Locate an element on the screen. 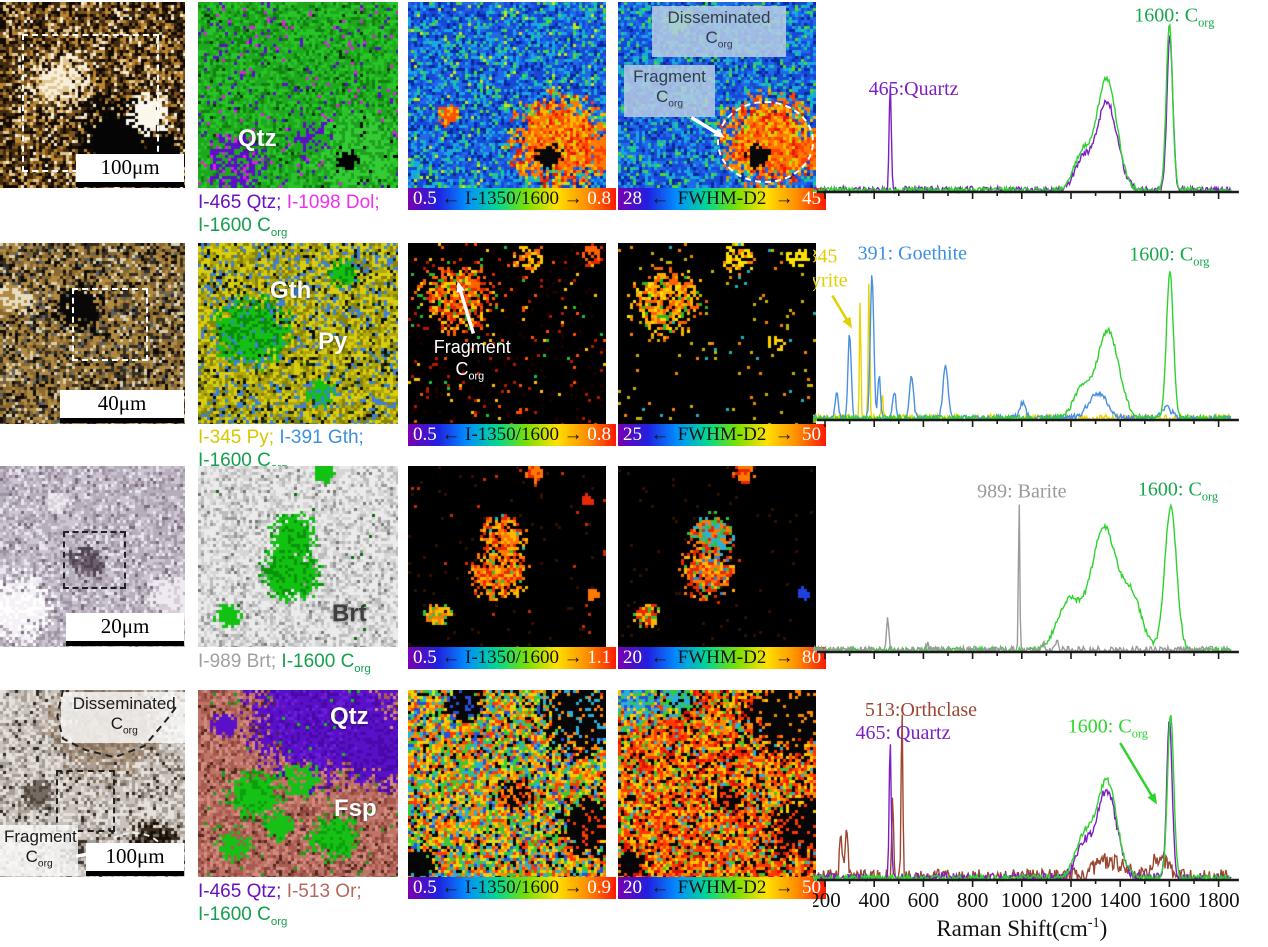  scale-bar-box: 20μm is located at coordinates (125, 629).